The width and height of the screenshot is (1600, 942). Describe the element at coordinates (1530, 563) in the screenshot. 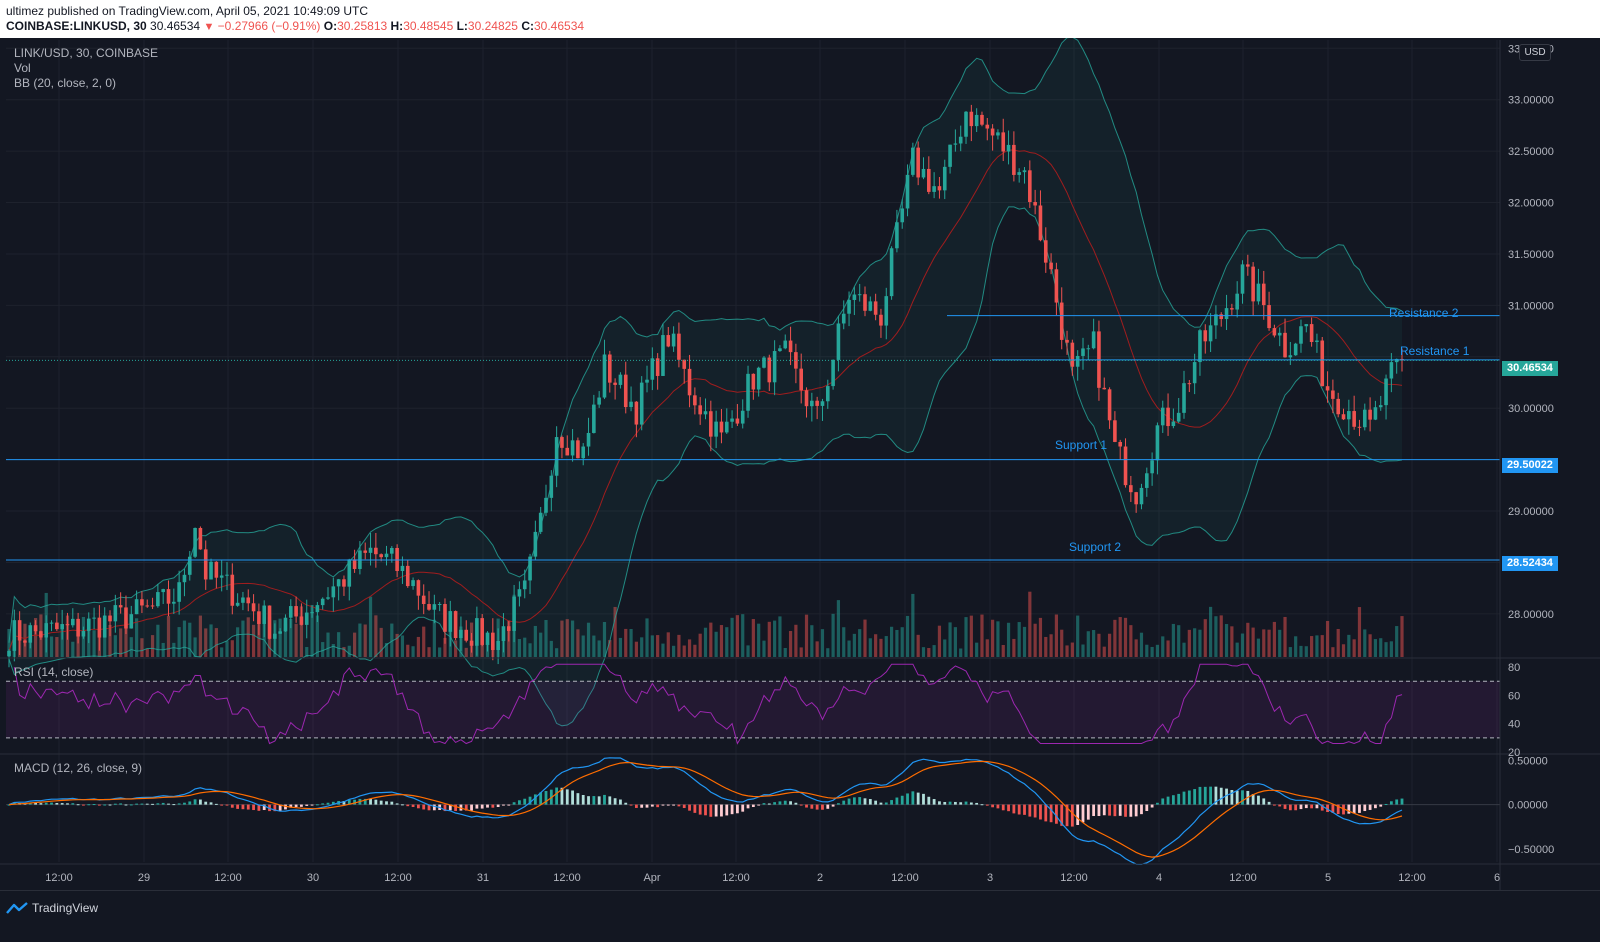

I see `support2-price-tag: 28.52434` at that location.